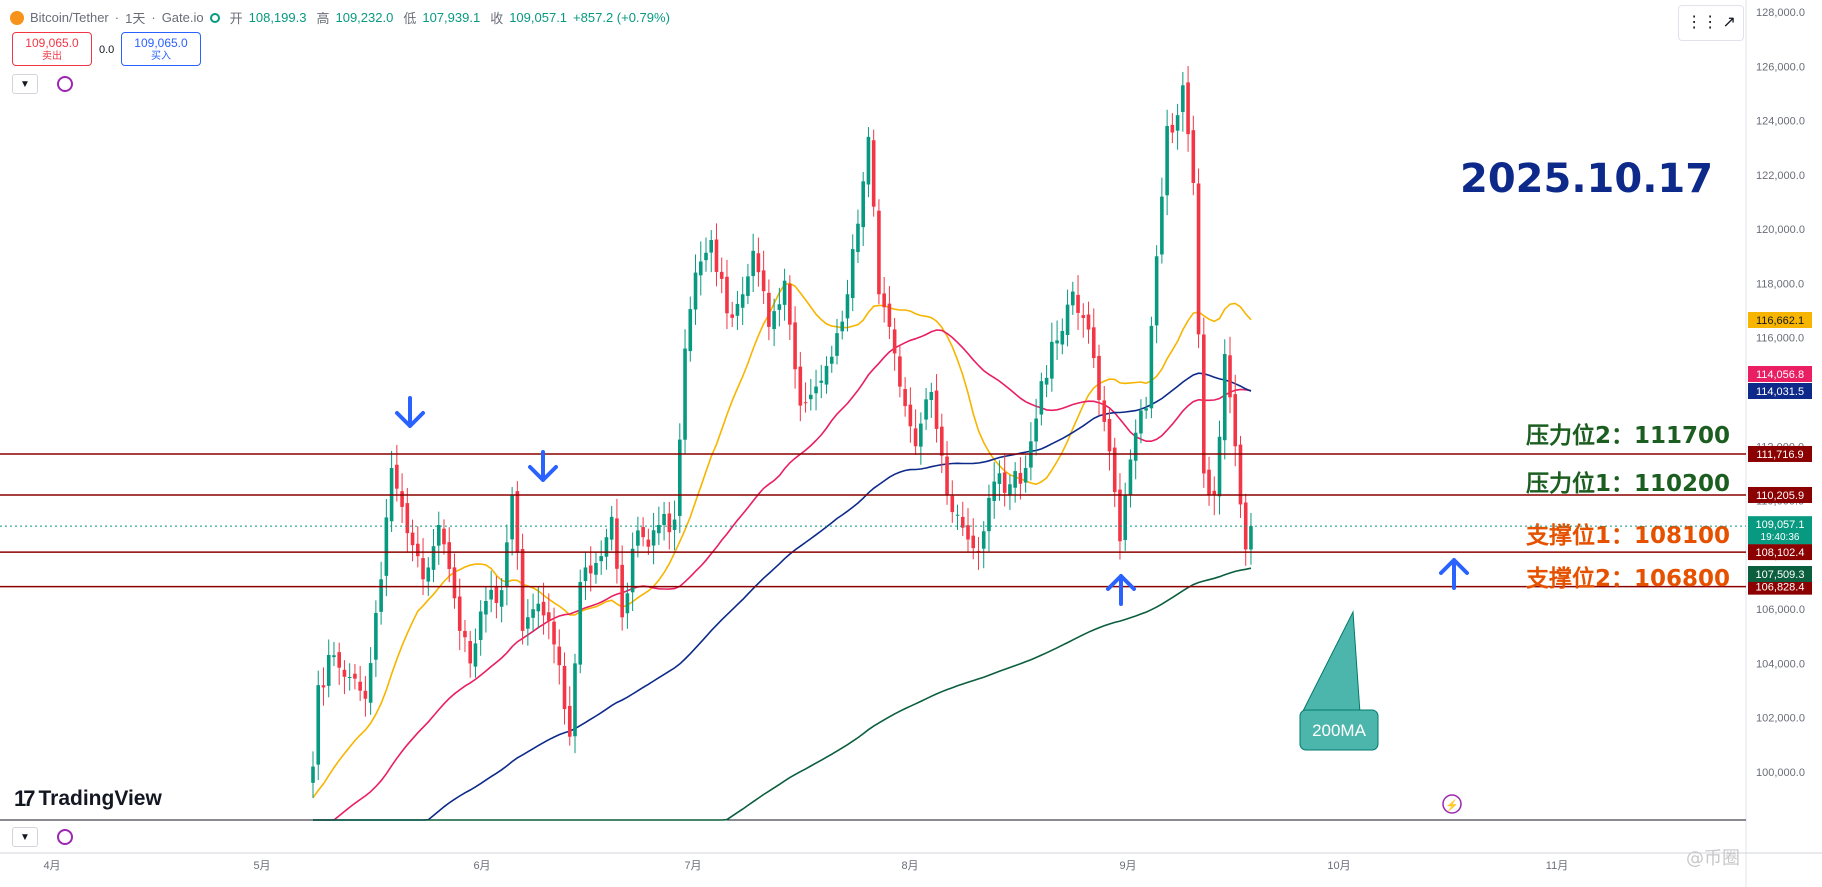 This screenshot has height=887, width=1822. What do you see at coordinates (161, 49) in the screenshot?
I see `buy-button: 109,065.0 买入` at bounding box center [161, 49].